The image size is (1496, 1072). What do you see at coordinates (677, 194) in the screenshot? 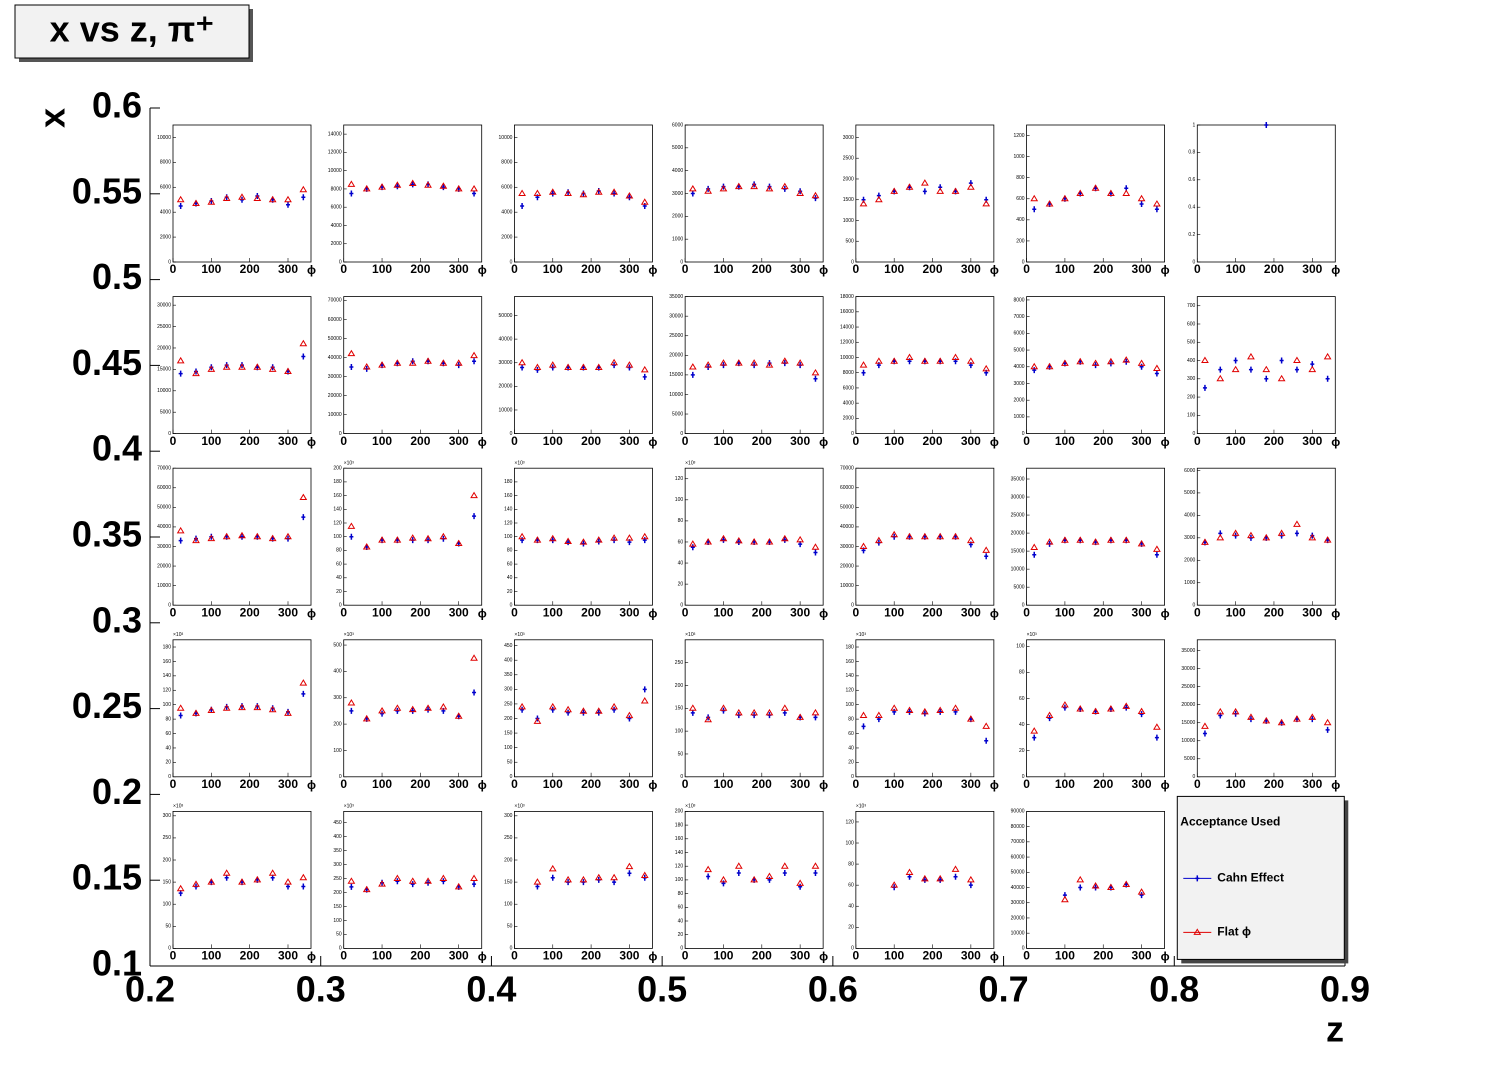
I see `panel-y-tick-label: 3000` at bounding box center [677, 194].